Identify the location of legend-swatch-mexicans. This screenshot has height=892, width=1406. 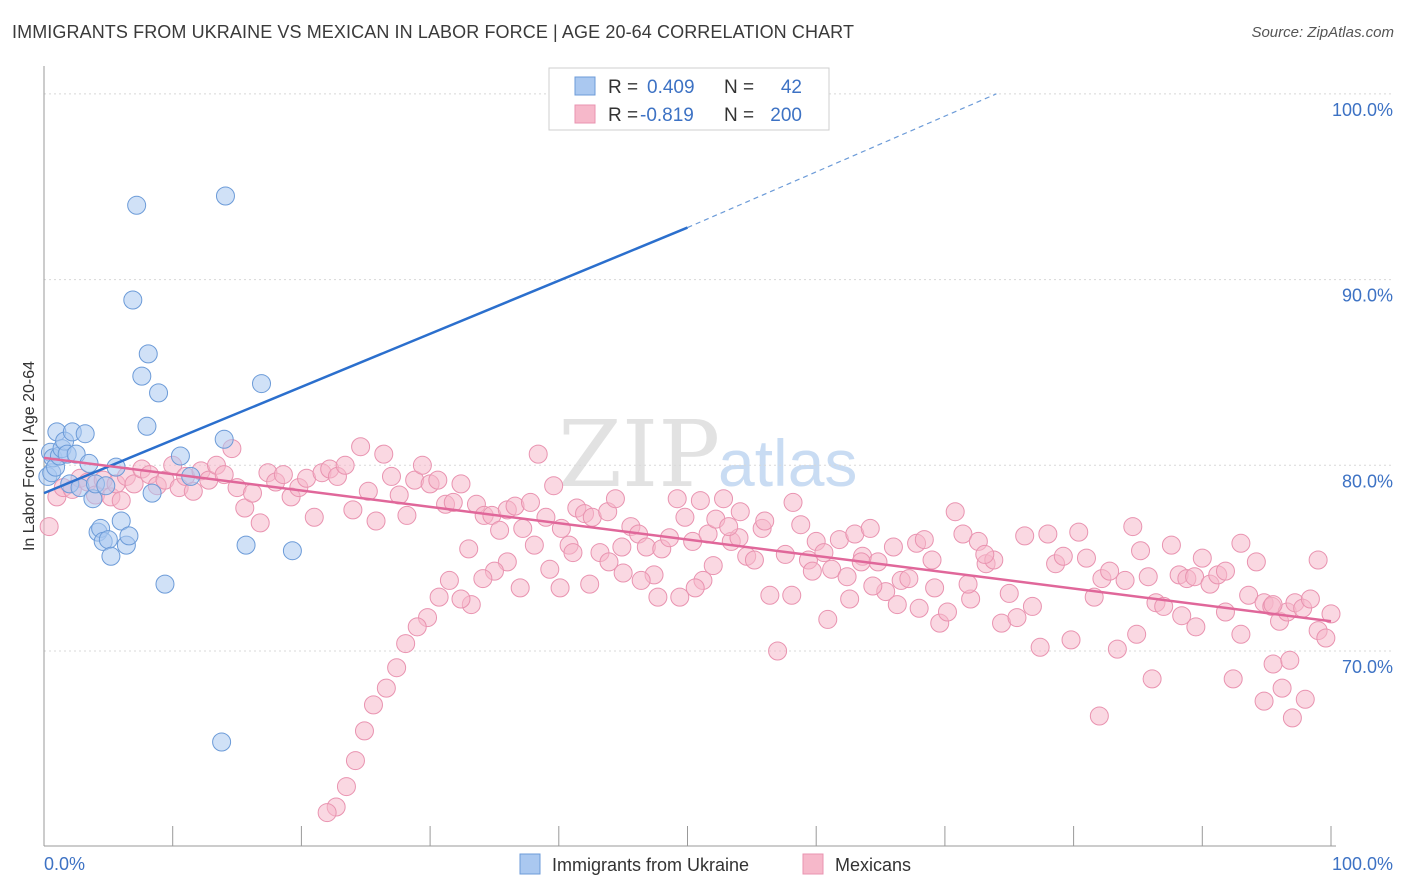
(585, 114).